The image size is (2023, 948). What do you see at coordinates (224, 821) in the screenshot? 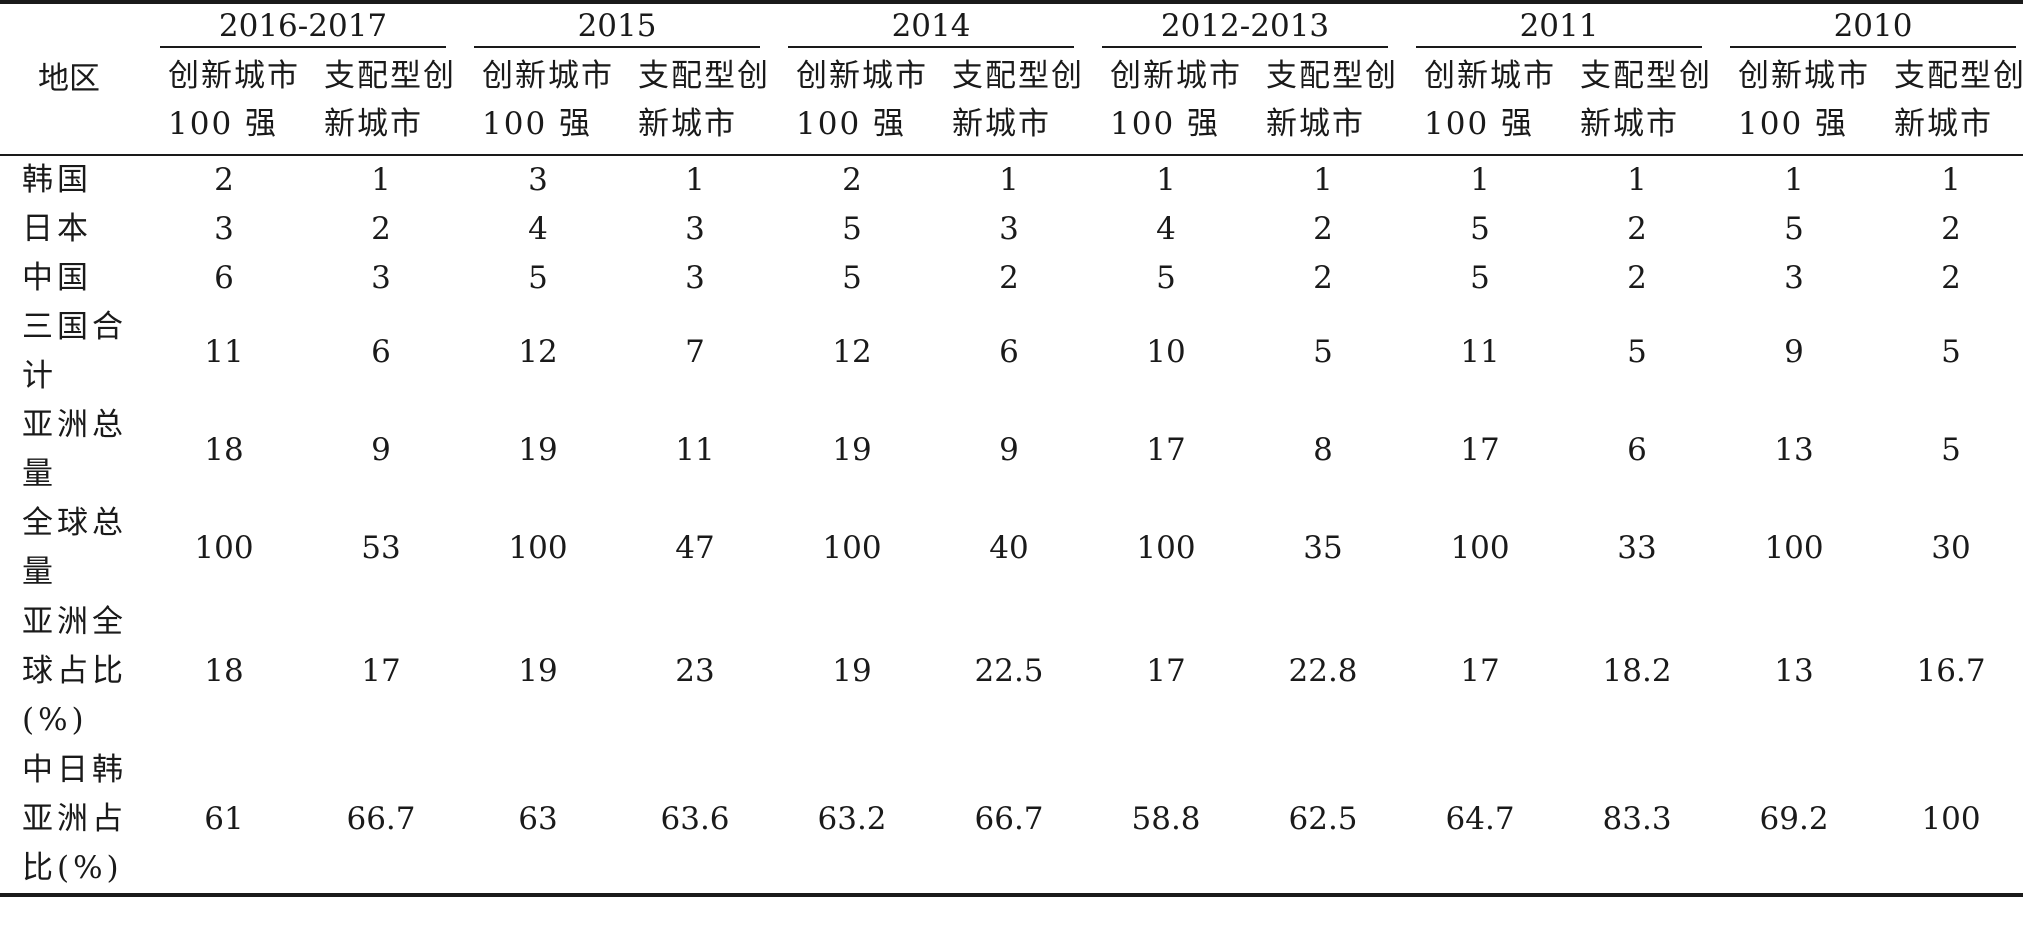
I see `cell-top100-count: 61` at bounding box center [224, 821].